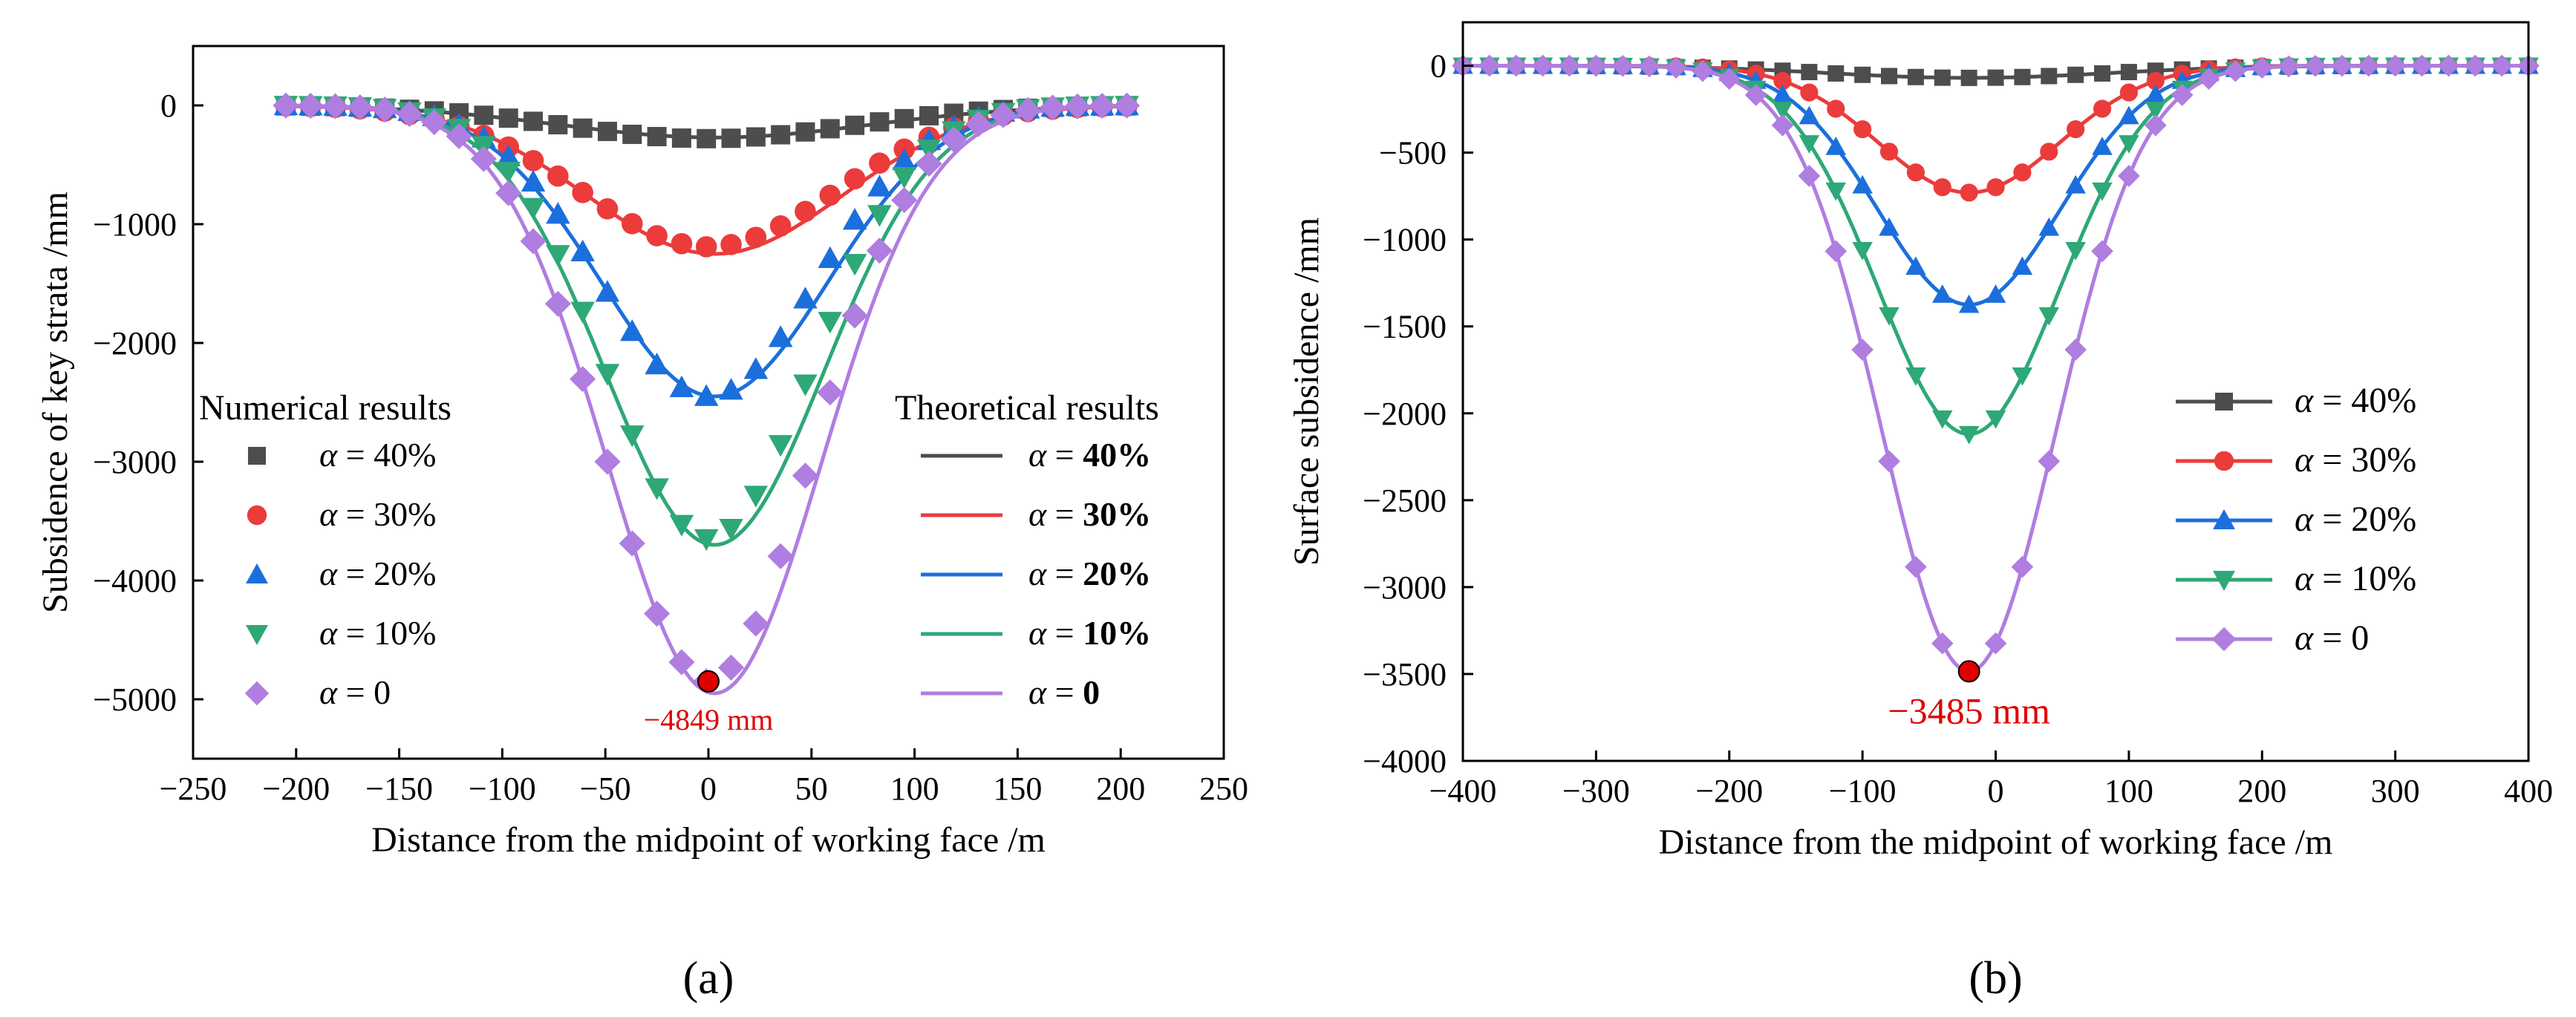  I want to click on legend-entry: α = 0, so click(355, 692).